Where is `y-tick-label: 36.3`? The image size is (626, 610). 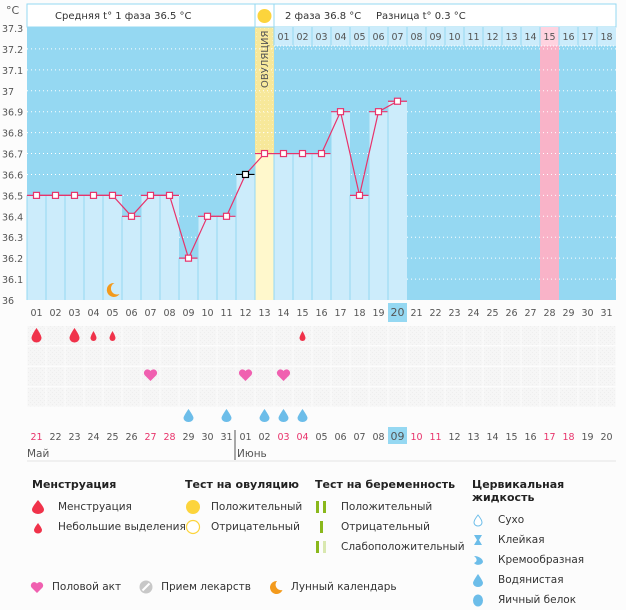 y-tick-label: 36.3 is located at coordinates (12, 238).